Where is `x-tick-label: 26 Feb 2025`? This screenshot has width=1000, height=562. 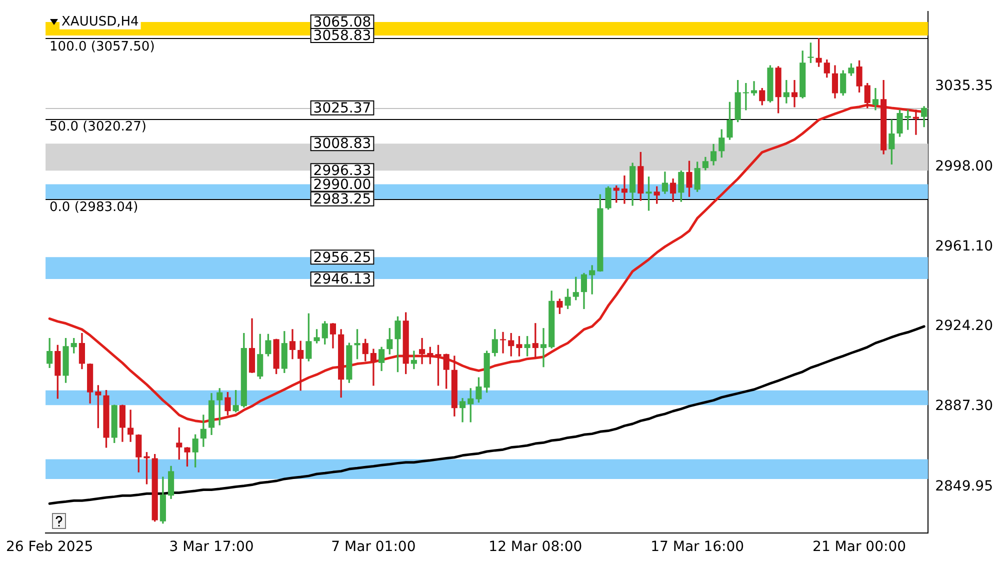
x-tick-label: 26 Feb 2025 is located at coordinates (50, 547).